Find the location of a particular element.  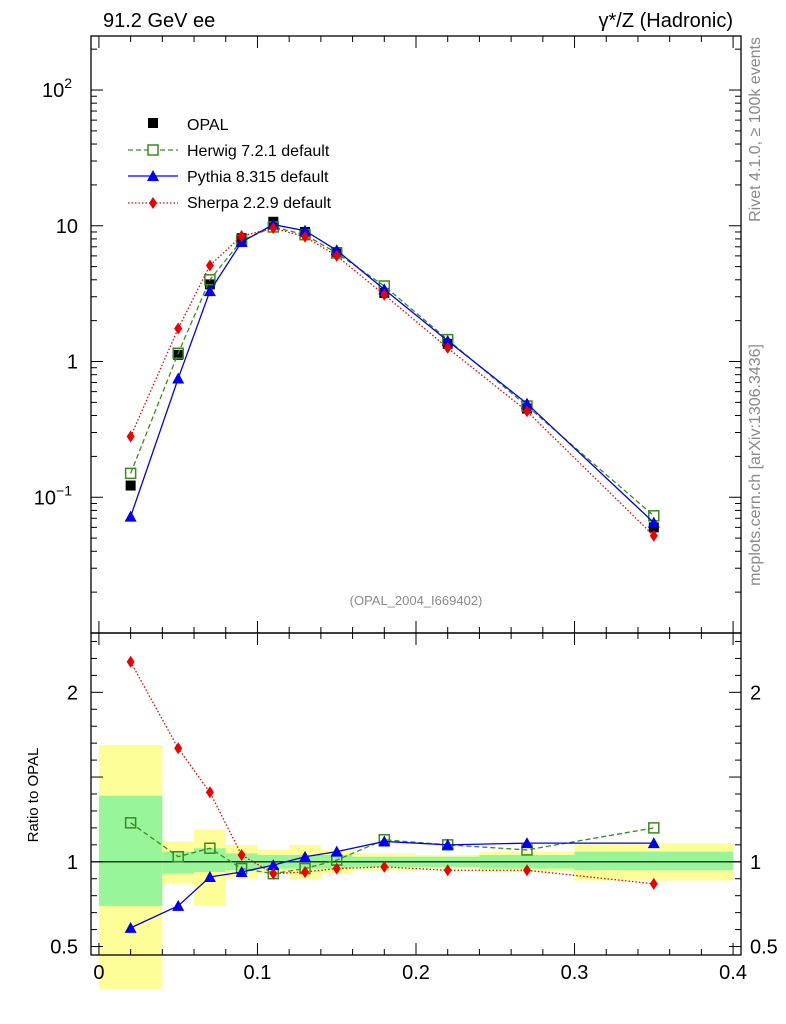

left-title: 91.2 GeV ee is located at coordinates (159, 21).